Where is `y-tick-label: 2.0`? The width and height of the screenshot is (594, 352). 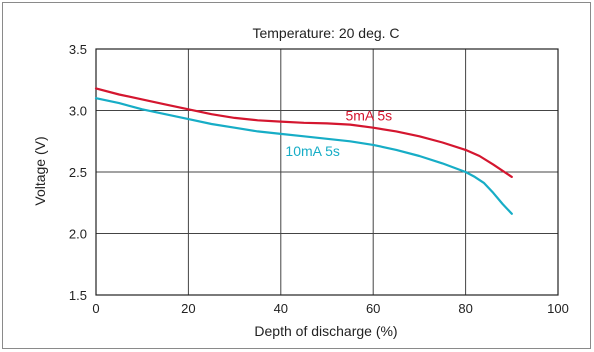 y-tick-label: 2.0 is located at coordinates (78, 234).